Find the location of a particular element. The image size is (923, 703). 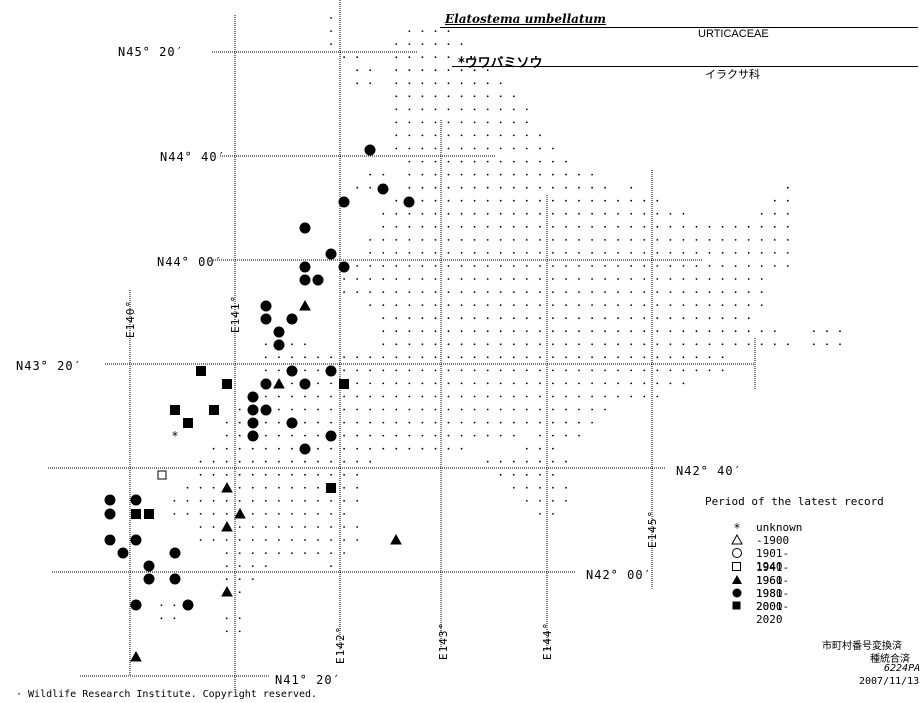

open-circle-icon is located at coordinates (737, 553).